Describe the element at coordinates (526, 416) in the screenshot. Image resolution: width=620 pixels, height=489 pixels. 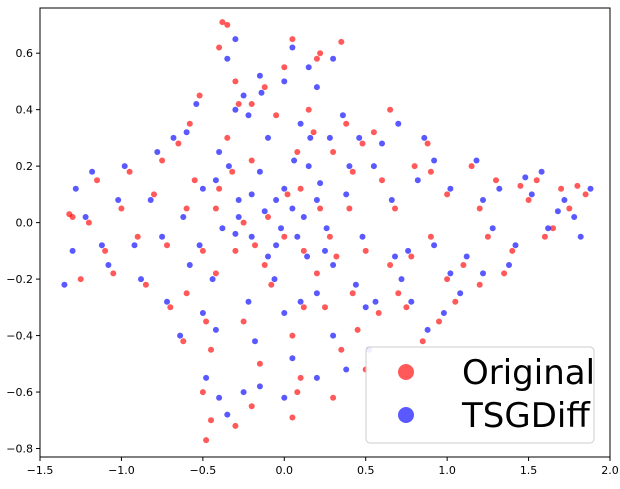
I see `legend-label-tsgdiff: TSGDiff` at that location.